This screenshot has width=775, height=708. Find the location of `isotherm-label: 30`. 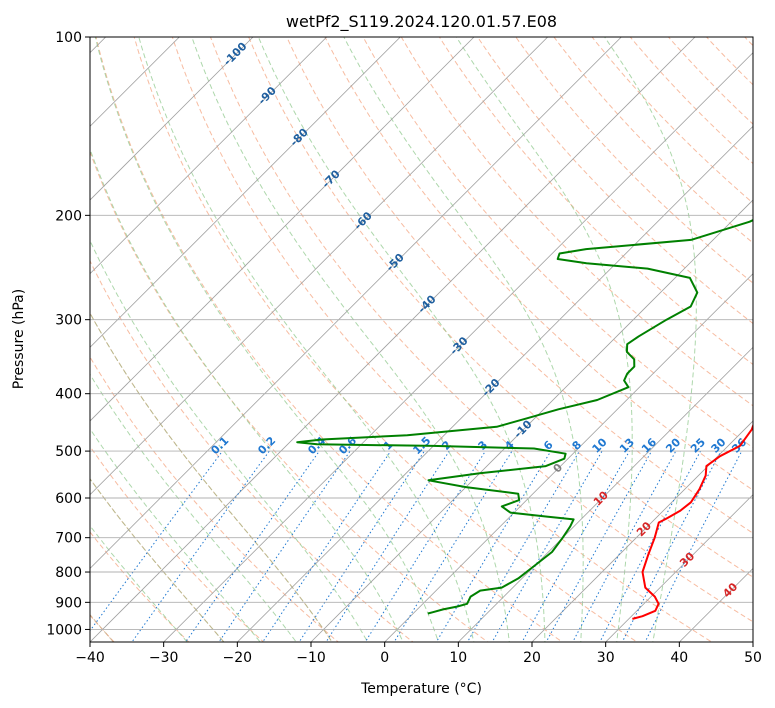

isotherm-label: 30 is located at coordinates (687, 559).